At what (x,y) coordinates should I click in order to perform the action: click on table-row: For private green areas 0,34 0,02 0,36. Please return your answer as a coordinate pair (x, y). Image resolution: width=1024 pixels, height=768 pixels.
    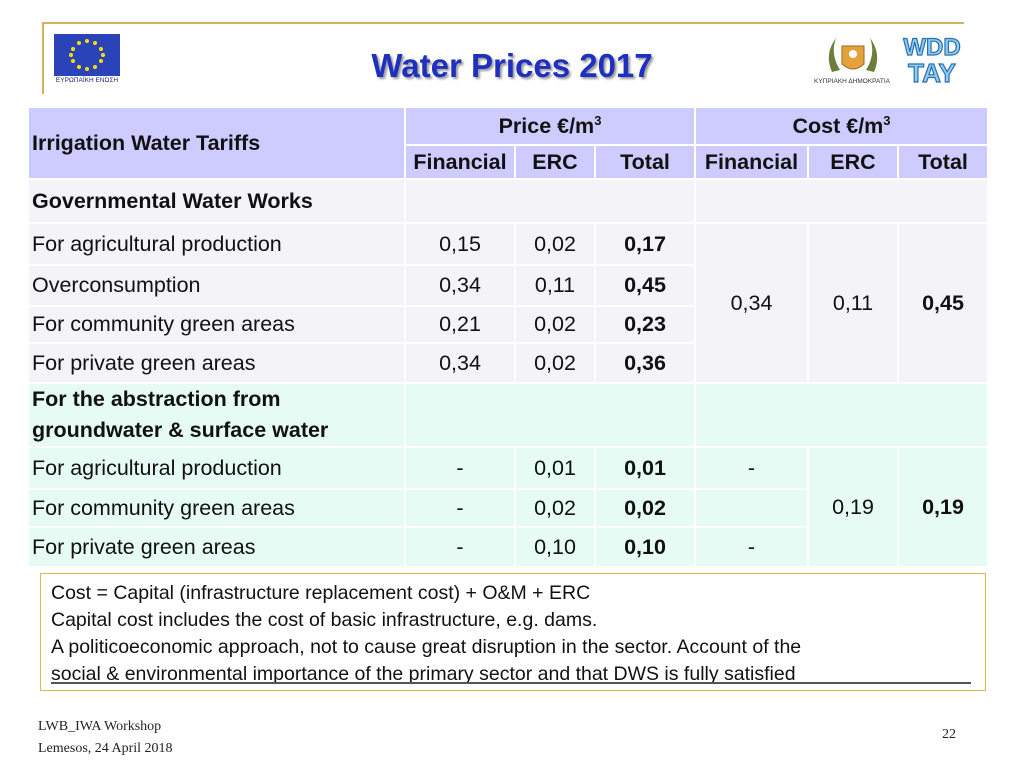
    Looking at the image, I should click on (508, 363).